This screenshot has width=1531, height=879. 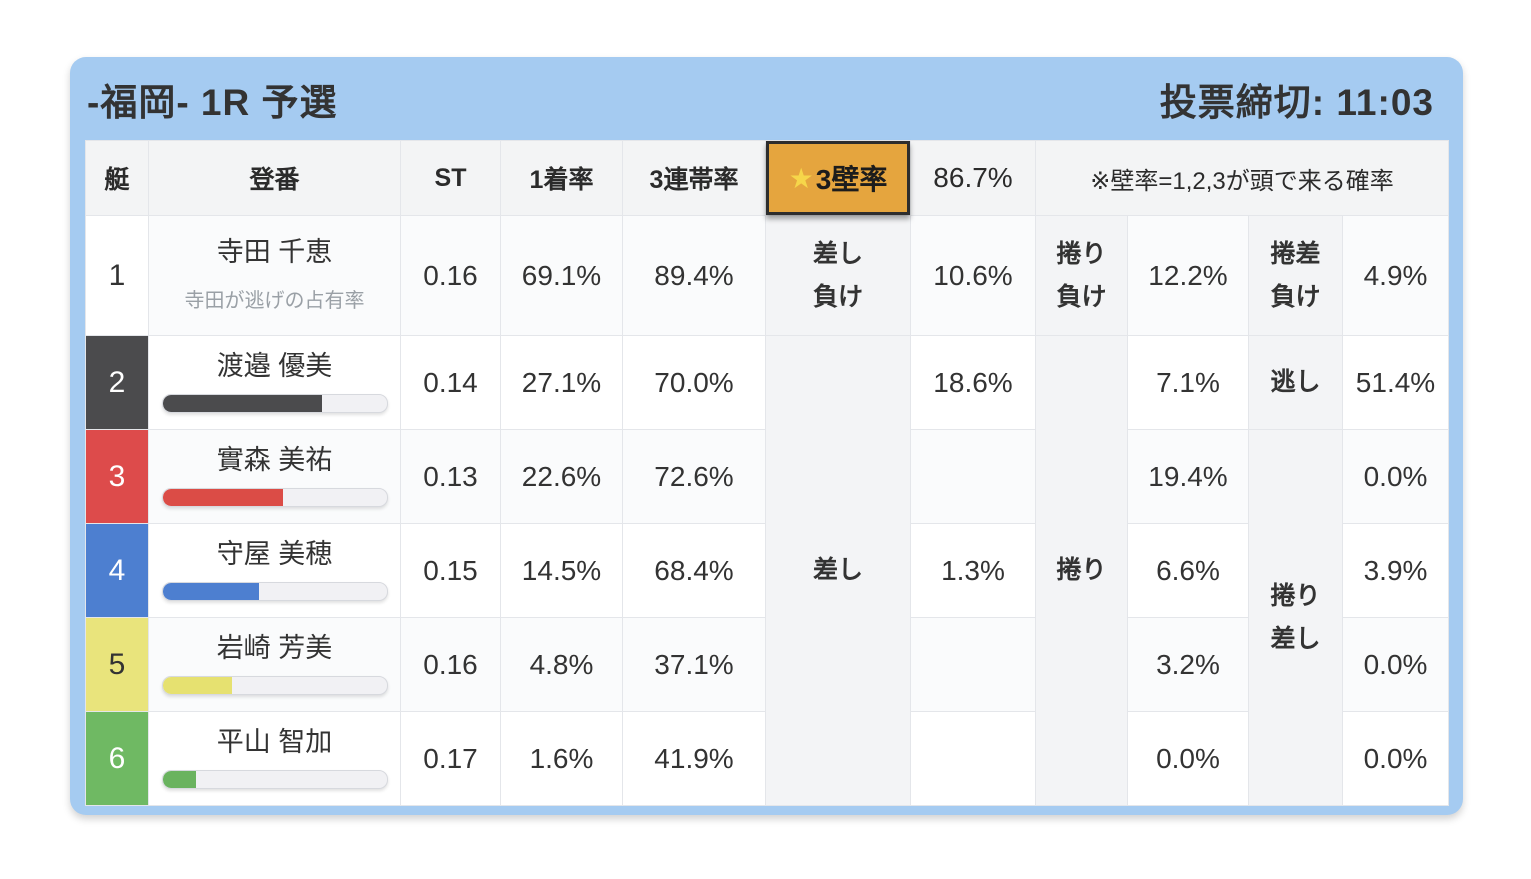 I want to click on wall-rate-value: 86.7%, so click(x=973, y=178).